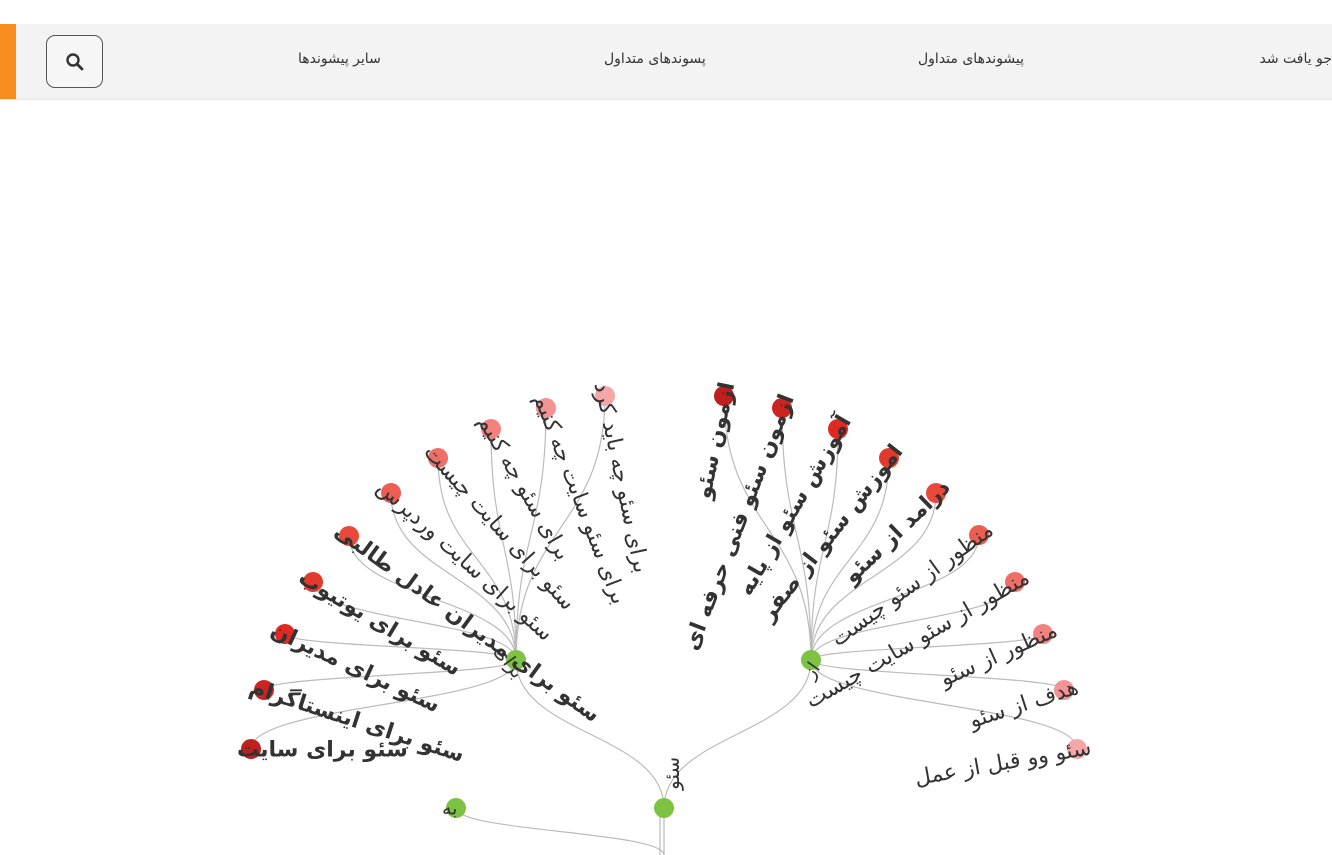  What do you see at coordinates (1003, 763) in the screenshot?
I see `leaf-label-2-10: سئو وو قبل از عمل` at bounding box center [1003, 763].